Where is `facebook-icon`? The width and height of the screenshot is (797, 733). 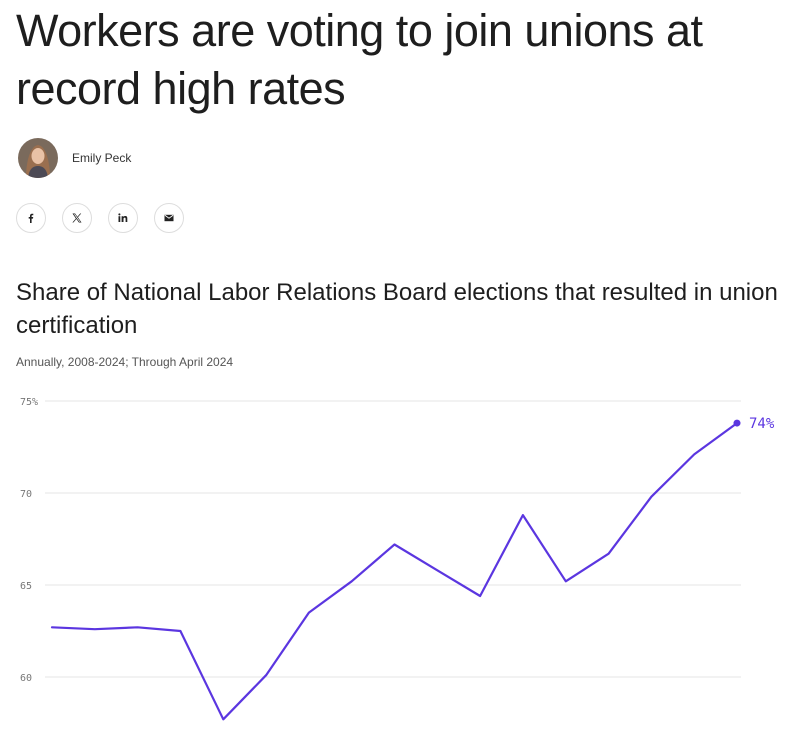 facebook-icon is located at coordinates (31, 218).